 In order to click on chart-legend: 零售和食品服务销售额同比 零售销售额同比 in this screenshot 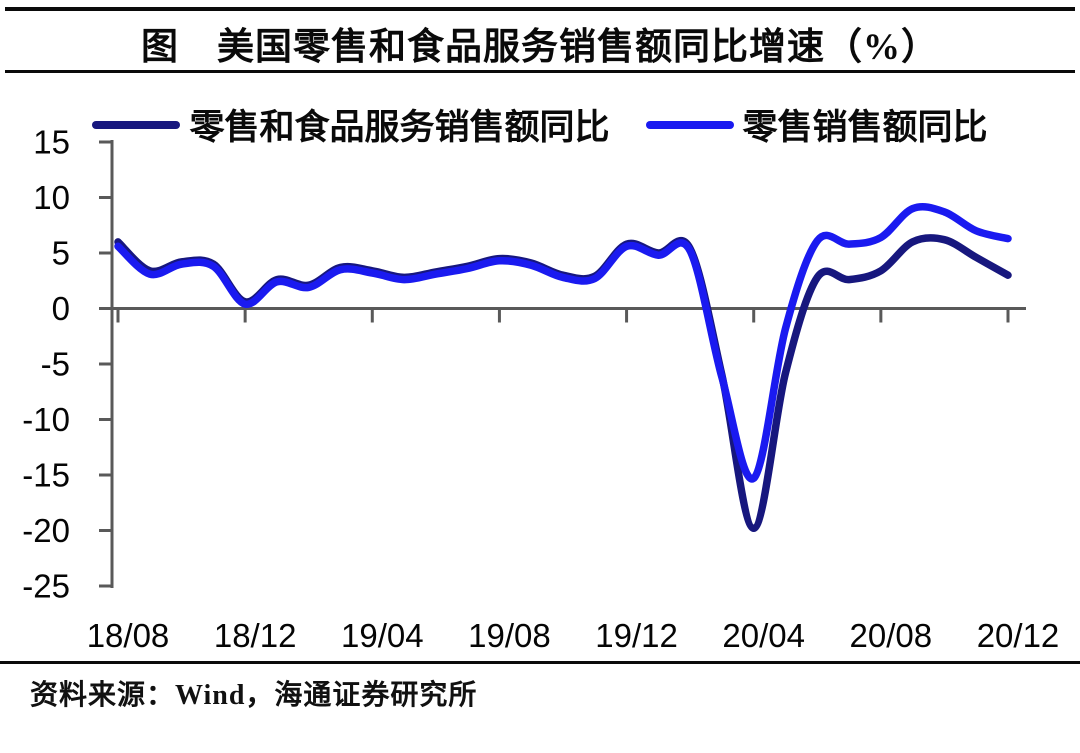, I will do `click(540, 124)`.